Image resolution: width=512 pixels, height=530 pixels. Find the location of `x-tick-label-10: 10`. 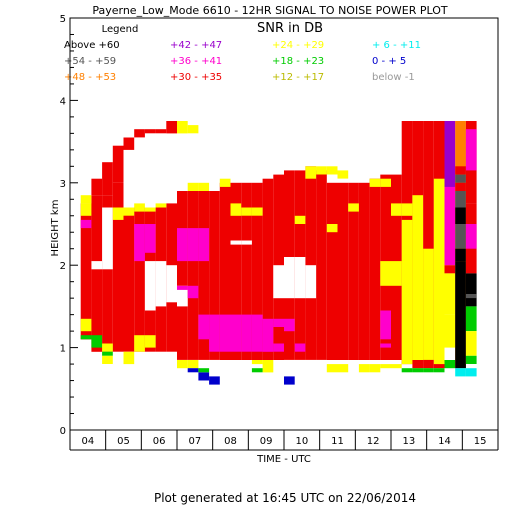

x-tick-label-10: 10 is located at coordinates (301, 441).